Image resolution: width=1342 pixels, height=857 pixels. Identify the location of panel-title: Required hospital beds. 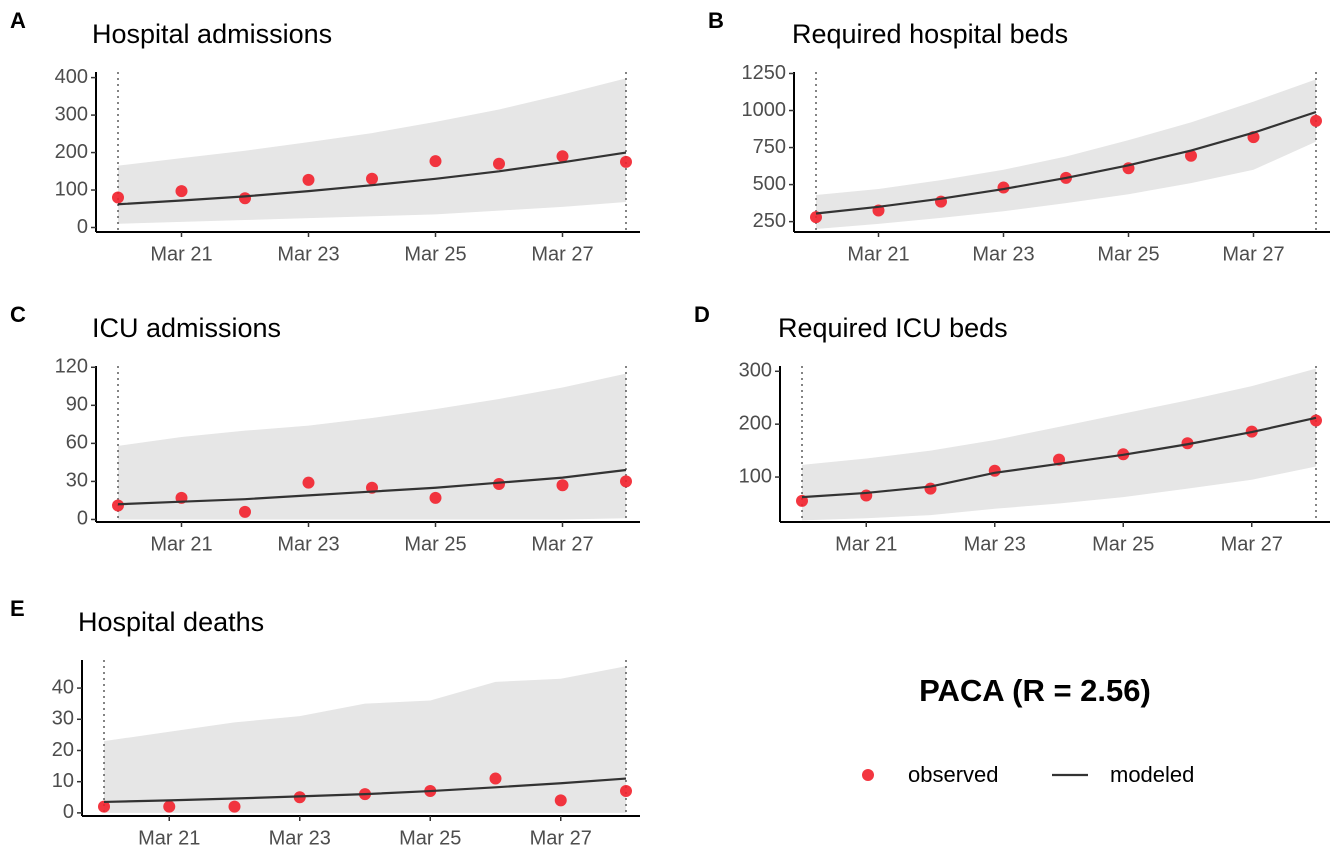
(930, 34).